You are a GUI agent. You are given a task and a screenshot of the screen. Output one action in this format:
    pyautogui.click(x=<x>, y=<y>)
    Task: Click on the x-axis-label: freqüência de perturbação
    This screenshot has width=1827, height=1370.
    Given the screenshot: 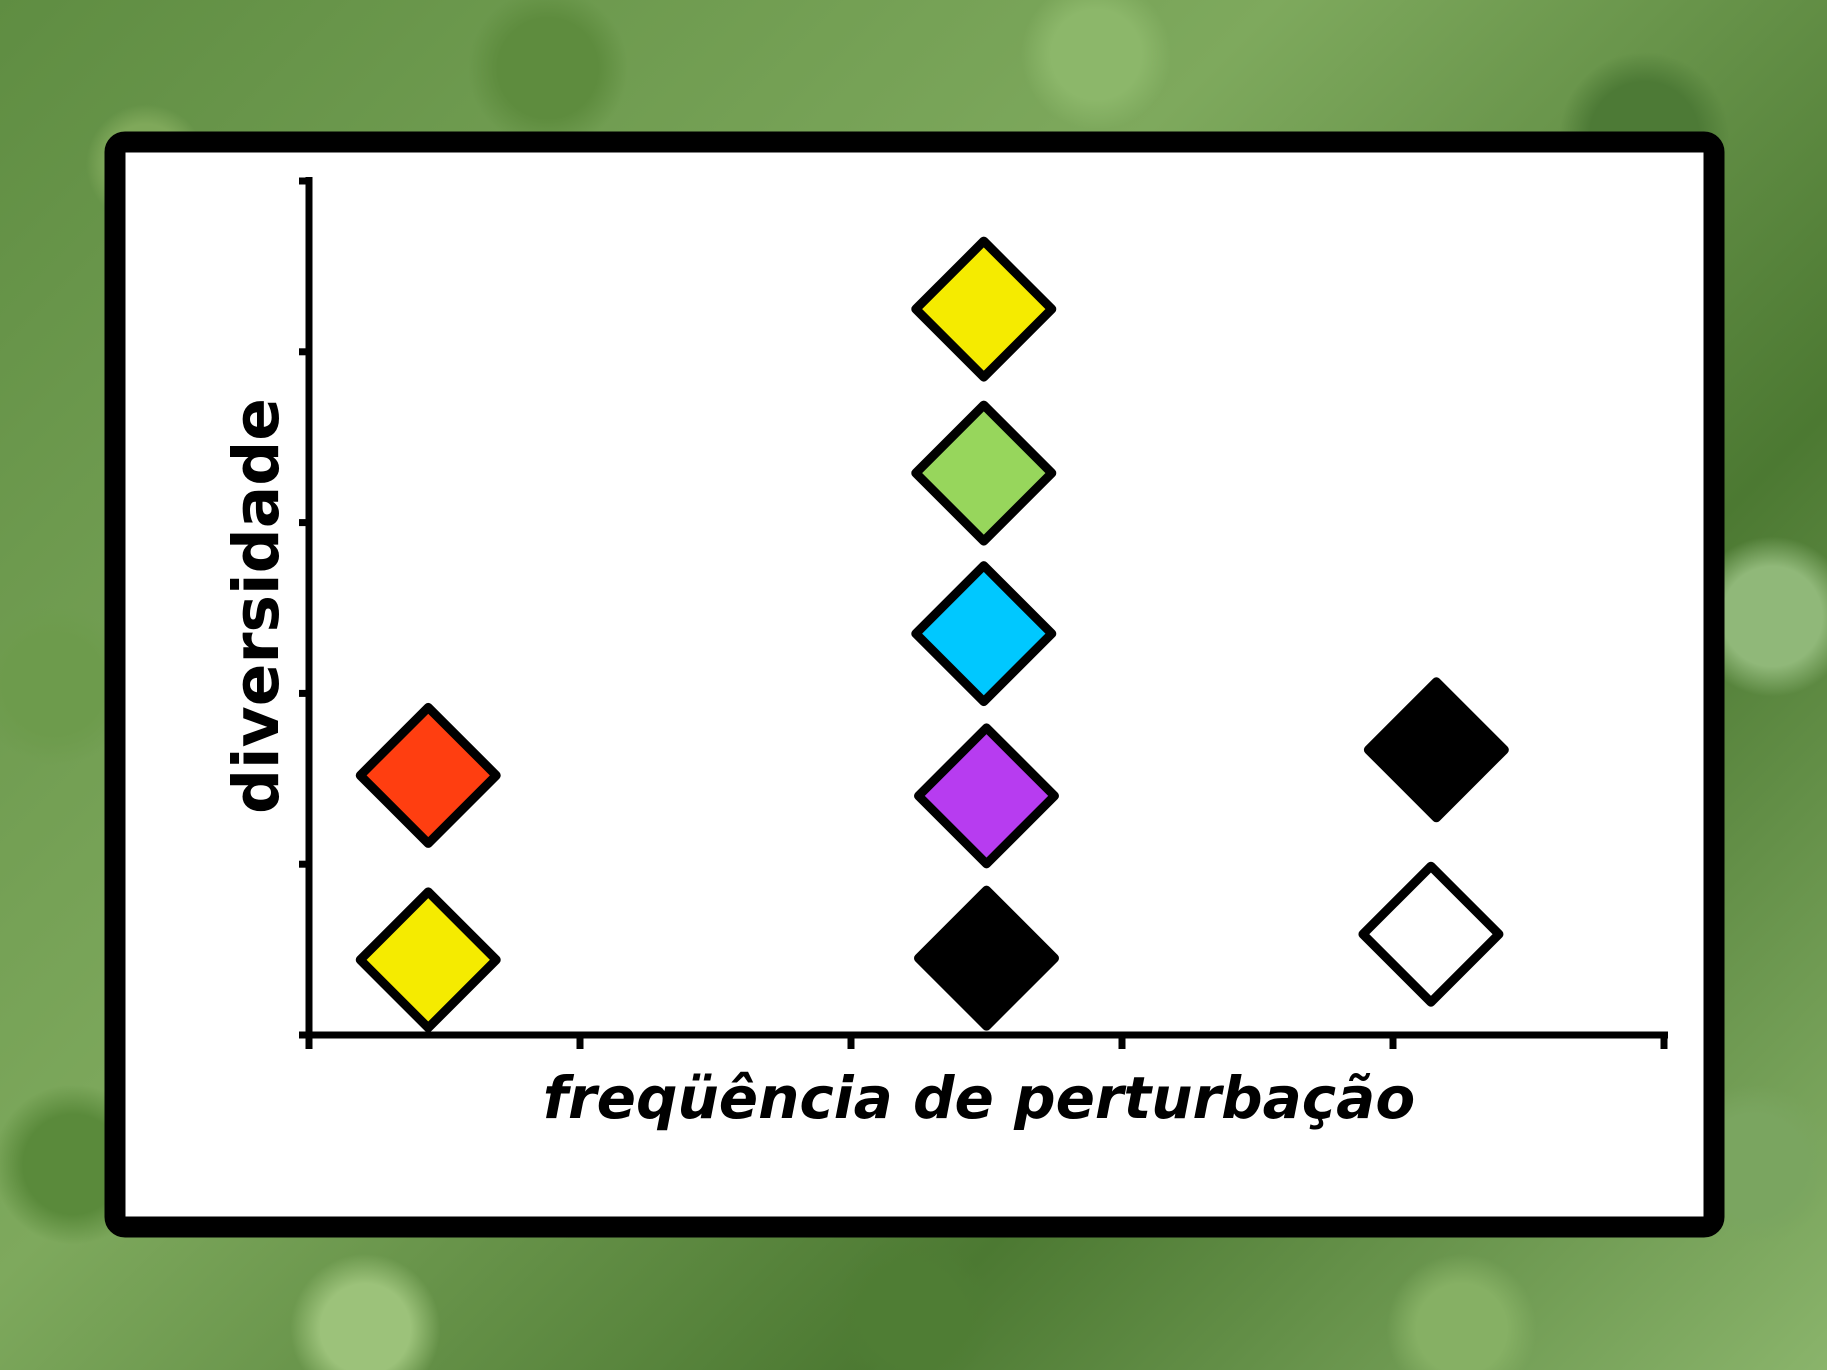 What is the action you would take?
    pyautogui.click(x=979, y=1098)
    